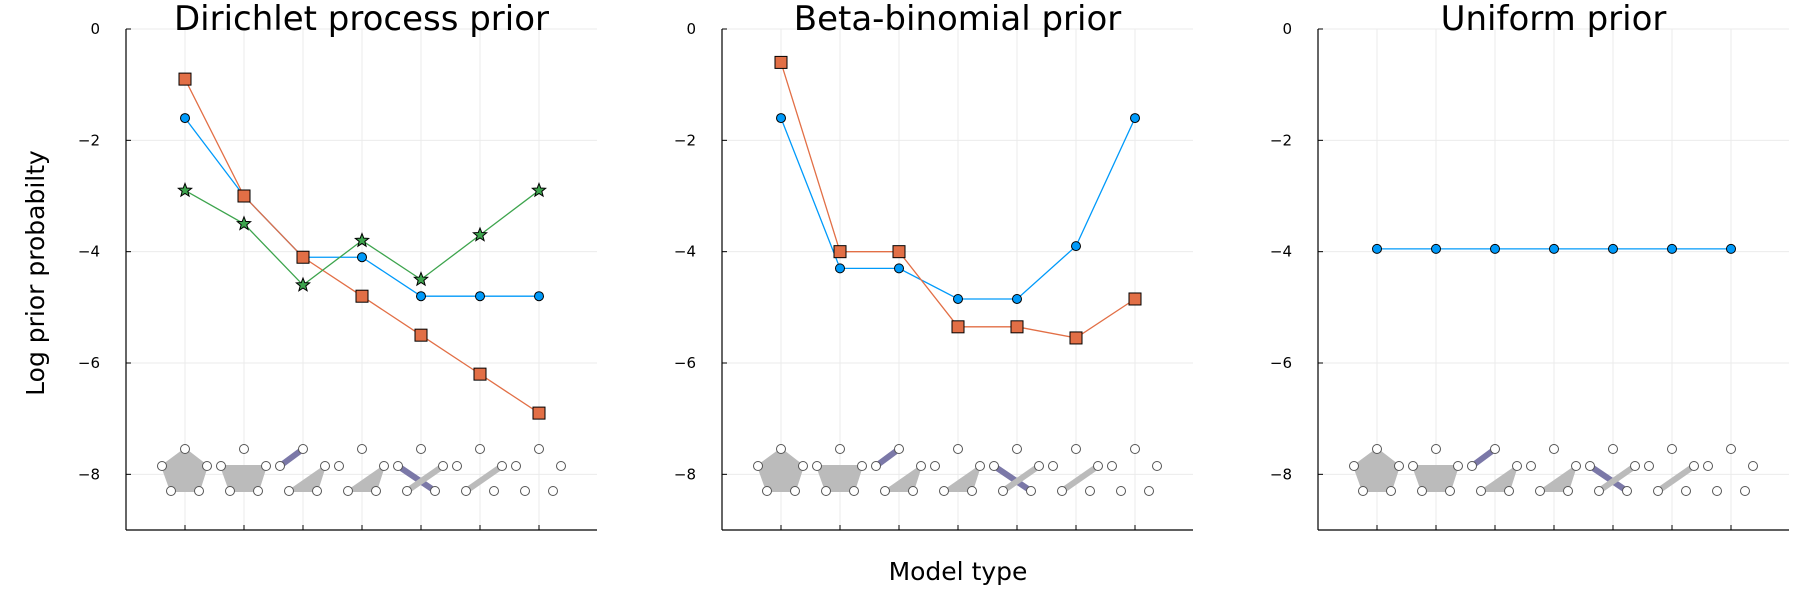 The height and width of the screenshot is (600, 1800). What do you see at coordinates (958, 19) in the screenshot?
I see `panel-title: Beta-binomial prior` at bounding box center [958, 19].